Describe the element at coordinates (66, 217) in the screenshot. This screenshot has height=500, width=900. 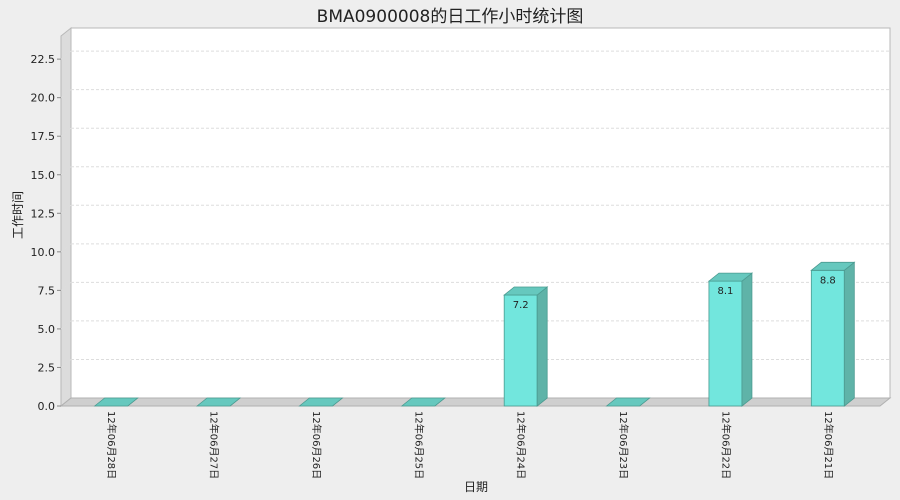
I see `left-wall` at that location.